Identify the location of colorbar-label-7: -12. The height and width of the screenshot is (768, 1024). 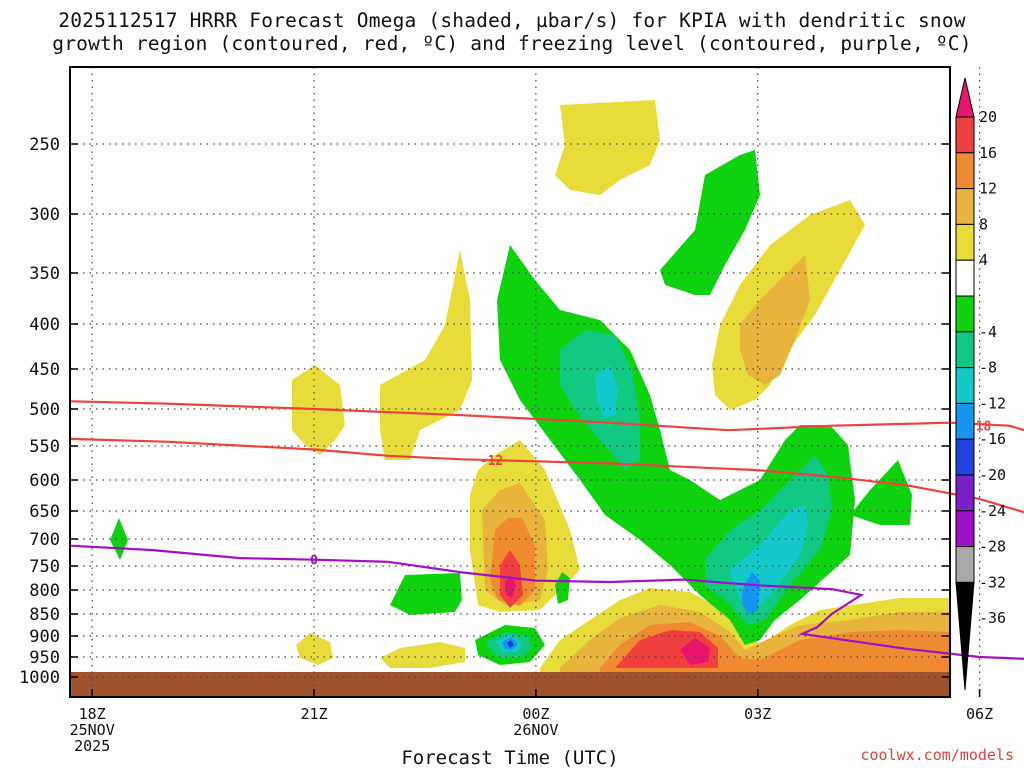
(992, 403).